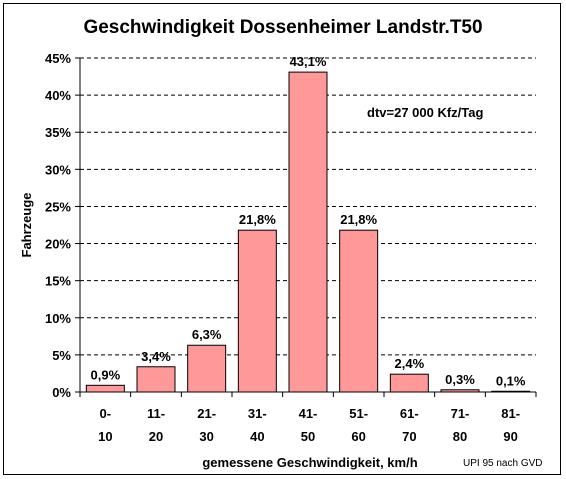 This screenshot has width=566, height=479. What do you see at coordinates (358, 436) in the screenshot?
I see `x-tick-label: 60` at bounding box center [358, 436].